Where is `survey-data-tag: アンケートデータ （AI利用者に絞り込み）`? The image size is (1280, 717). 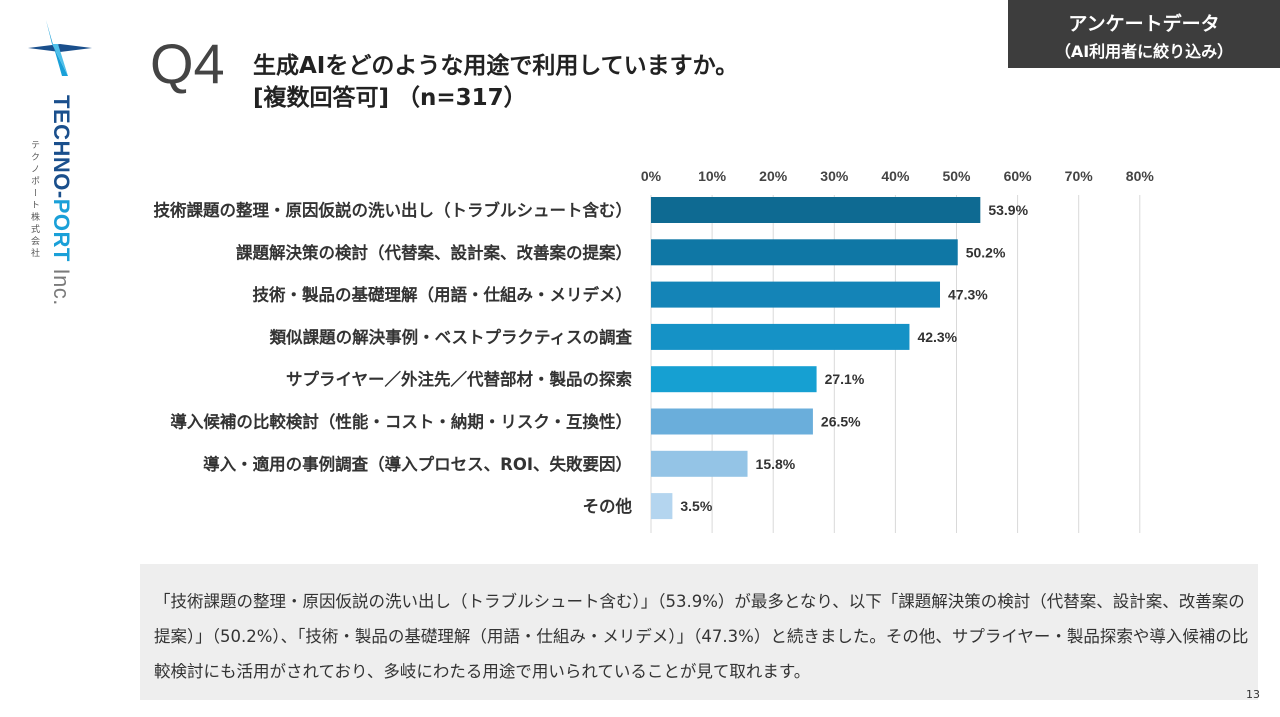 survey-data-tag: アンケートデータ （AI利用者に絞り込み） is located at coordinates (1144, 34).